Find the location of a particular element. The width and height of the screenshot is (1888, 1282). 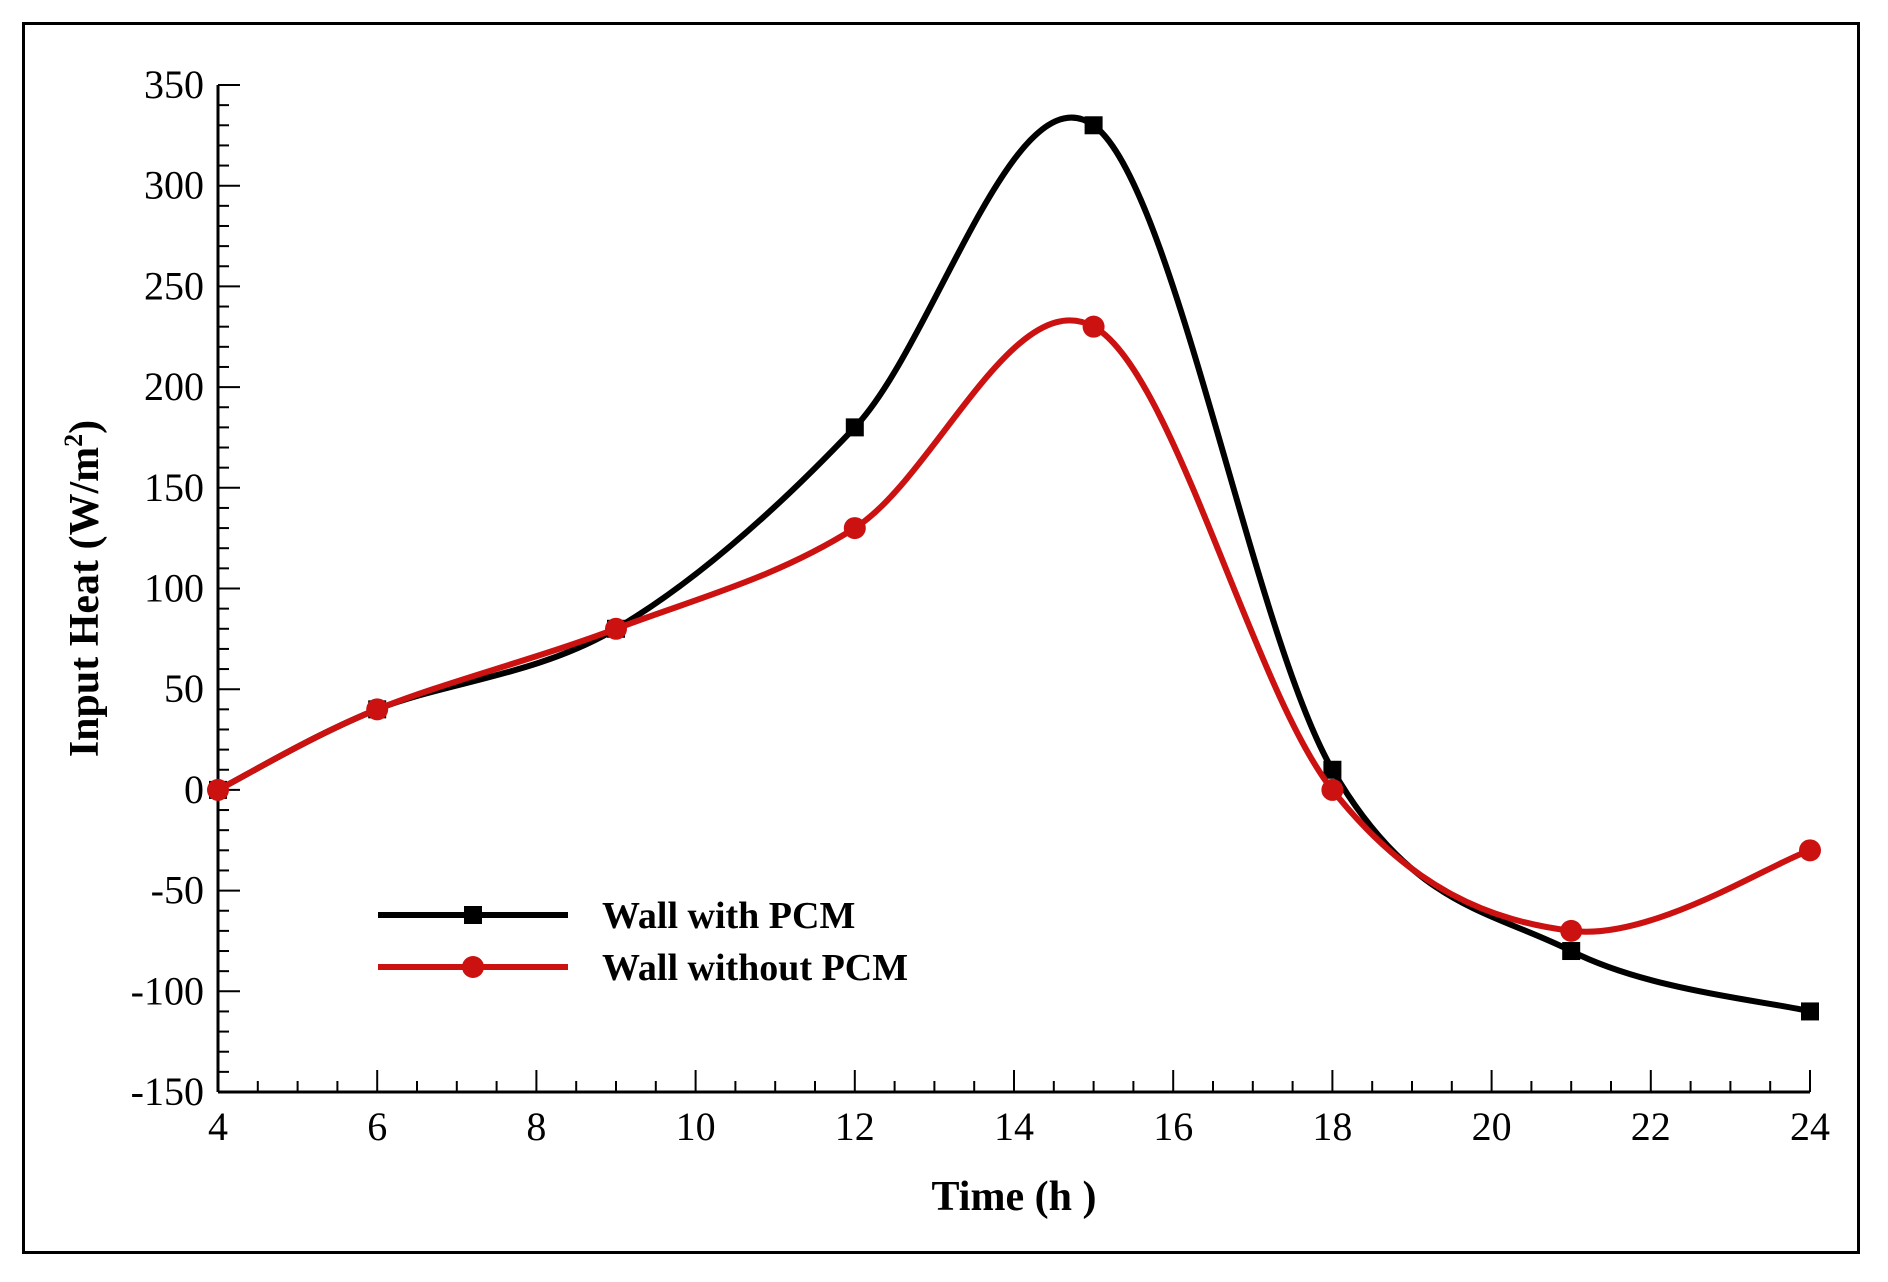

y-axis-title: Input Heat (W/m2) is located at coordinates (83, 588).